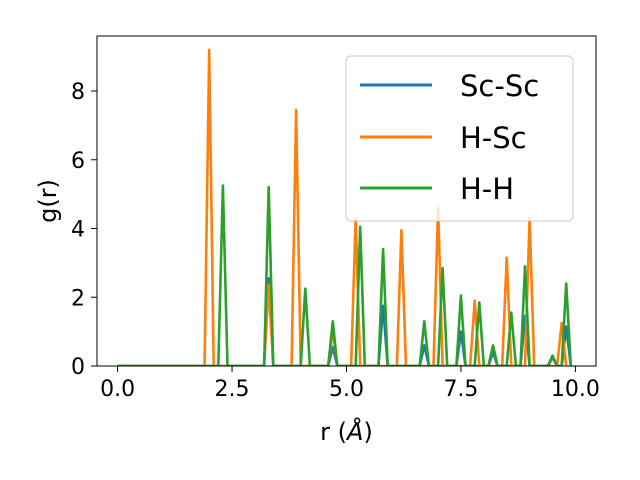  I want to click on legend-label-h-h: H-H, so click(487, 189).